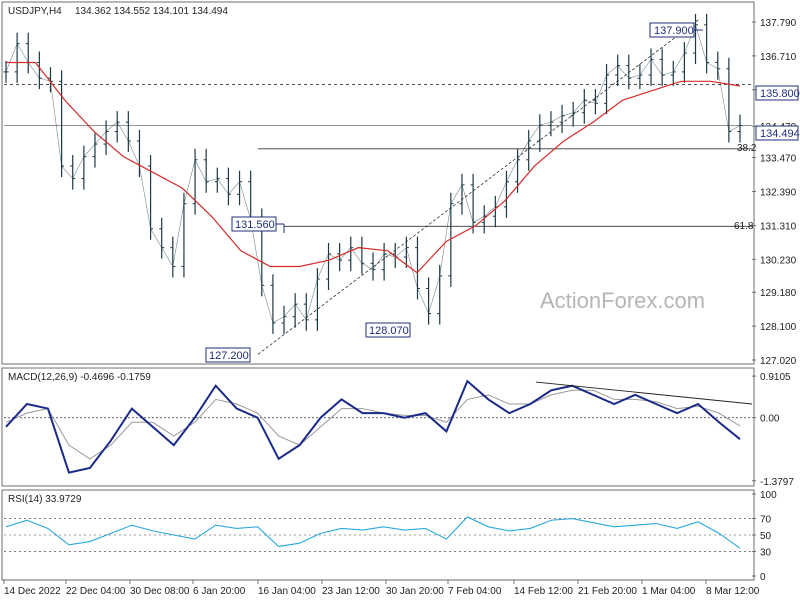 The image size is (800, 605). I want to click on watermark: ActionForex.com, so click(622, 300).